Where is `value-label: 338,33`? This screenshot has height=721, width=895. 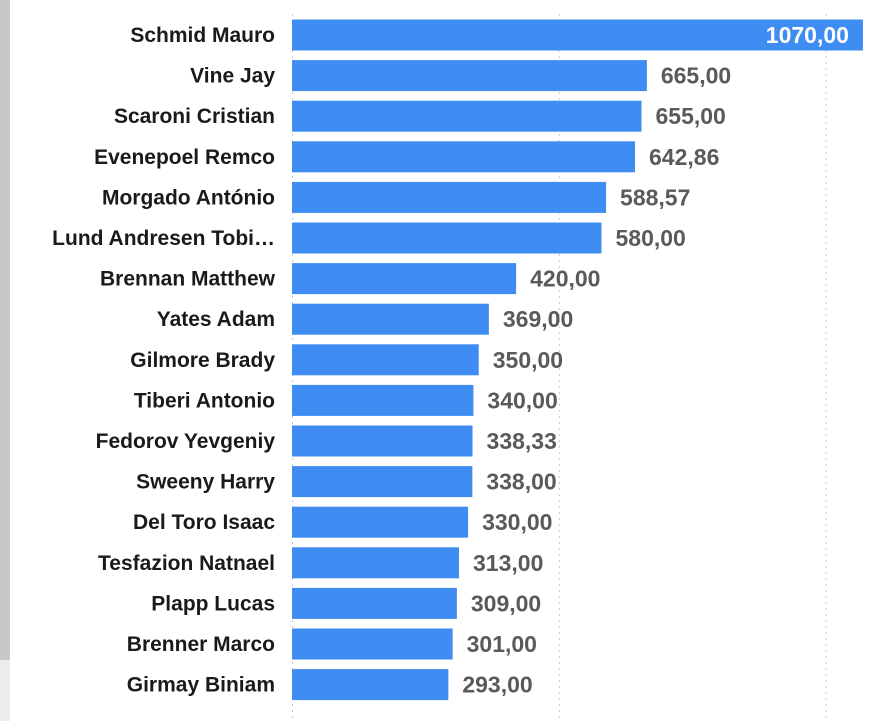
value-label: 338,33 is located at coordinates (522, 441).